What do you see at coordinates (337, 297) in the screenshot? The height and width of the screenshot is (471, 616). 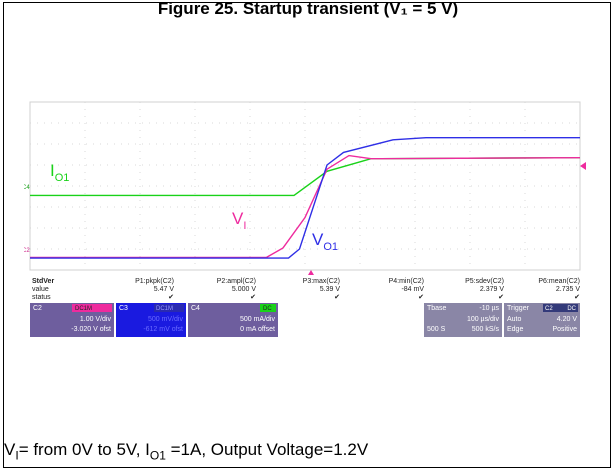 I see `meas-status-3: ✔` at bounding box center [337, 297].